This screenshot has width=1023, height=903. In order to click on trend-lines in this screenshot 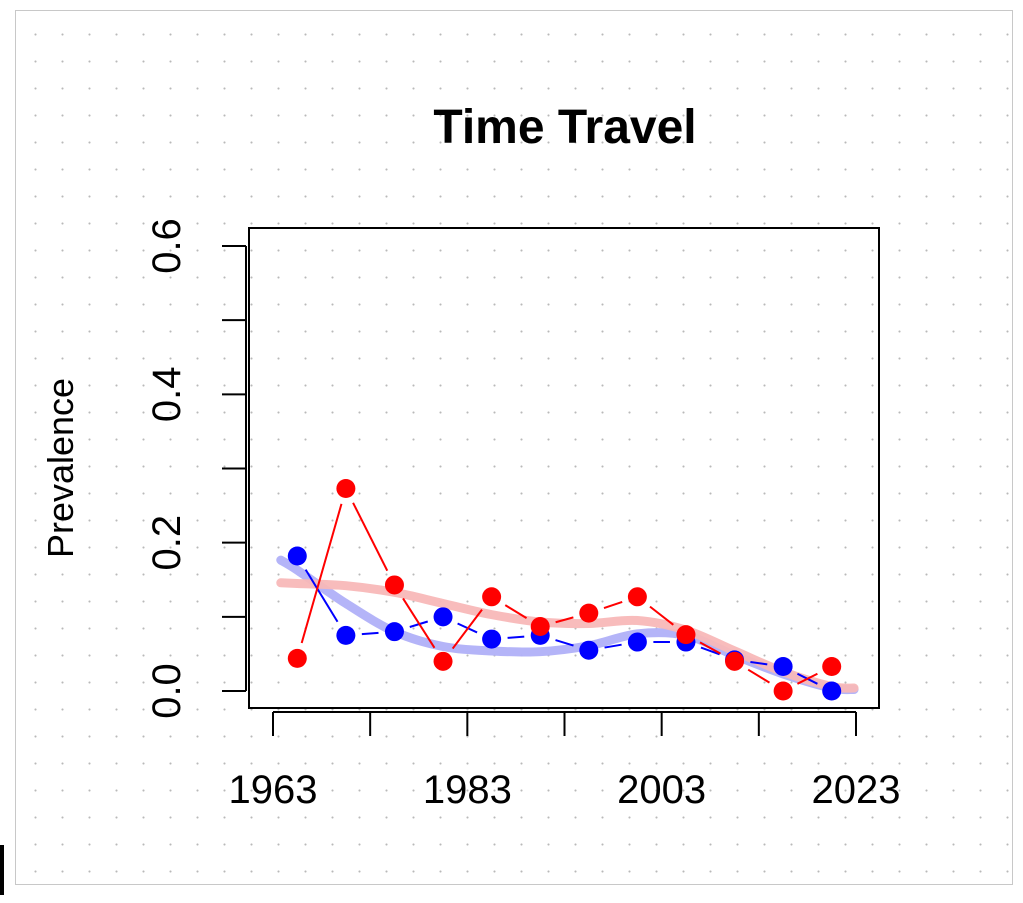, I will do `click(567, 625)`.